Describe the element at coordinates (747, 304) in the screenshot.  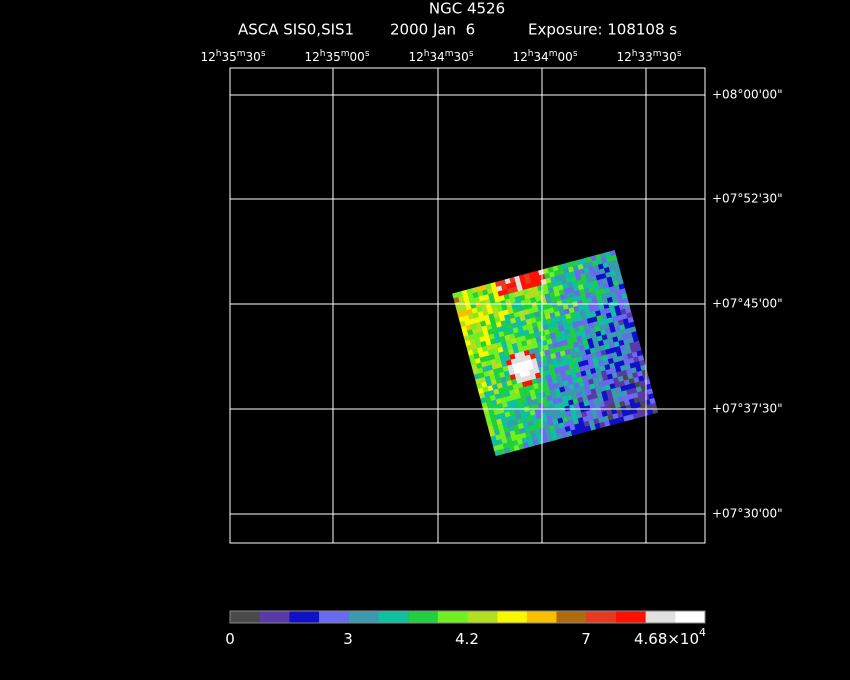
I see `dec-tick-label: +07°45'00"` at that location.